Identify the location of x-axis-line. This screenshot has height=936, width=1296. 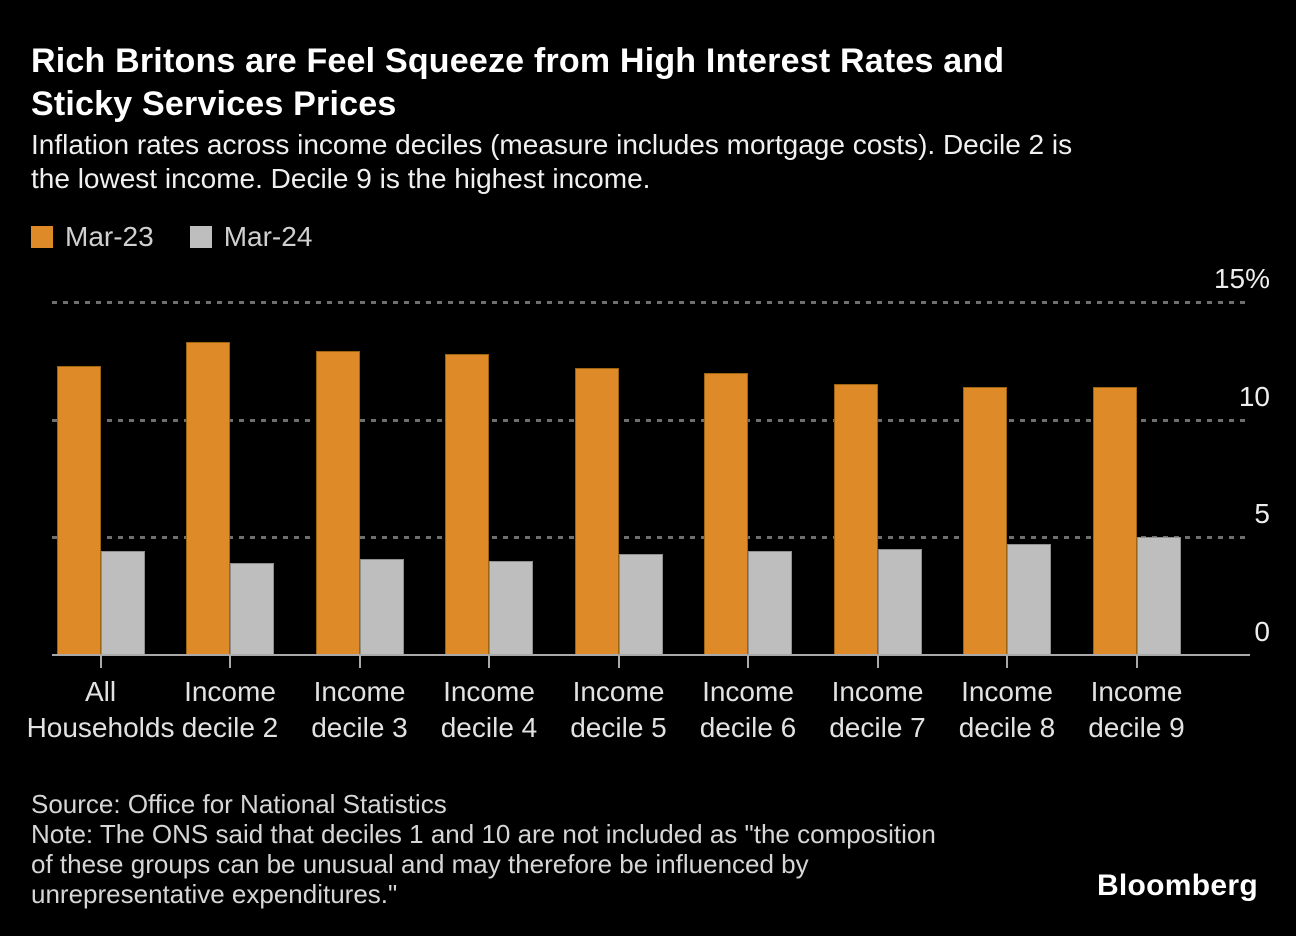
(651, 655).